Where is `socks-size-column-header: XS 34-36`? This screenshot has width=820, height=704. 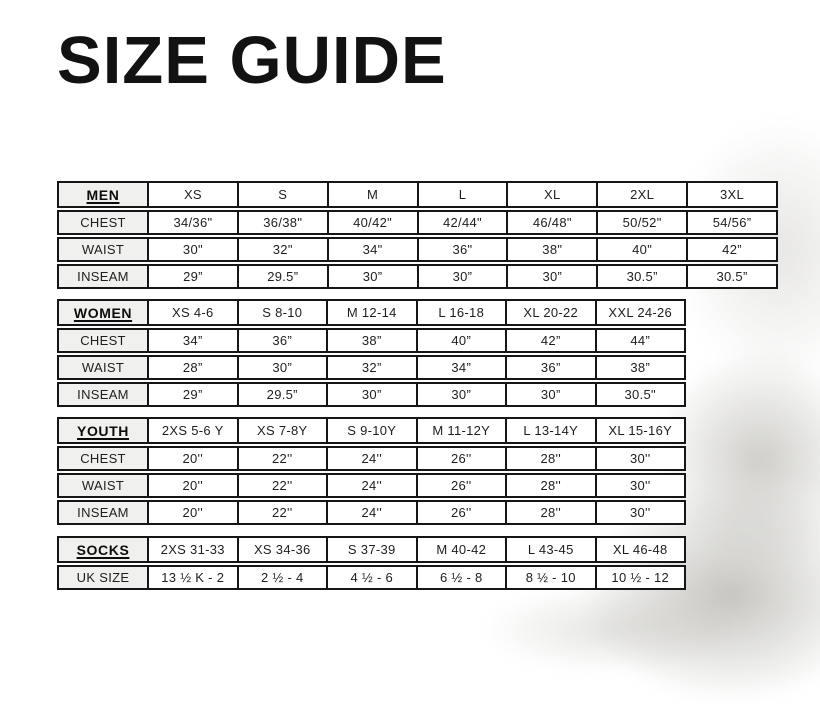 socks-size-column-header: XS 34-36 is located at coordinates (283, 549).